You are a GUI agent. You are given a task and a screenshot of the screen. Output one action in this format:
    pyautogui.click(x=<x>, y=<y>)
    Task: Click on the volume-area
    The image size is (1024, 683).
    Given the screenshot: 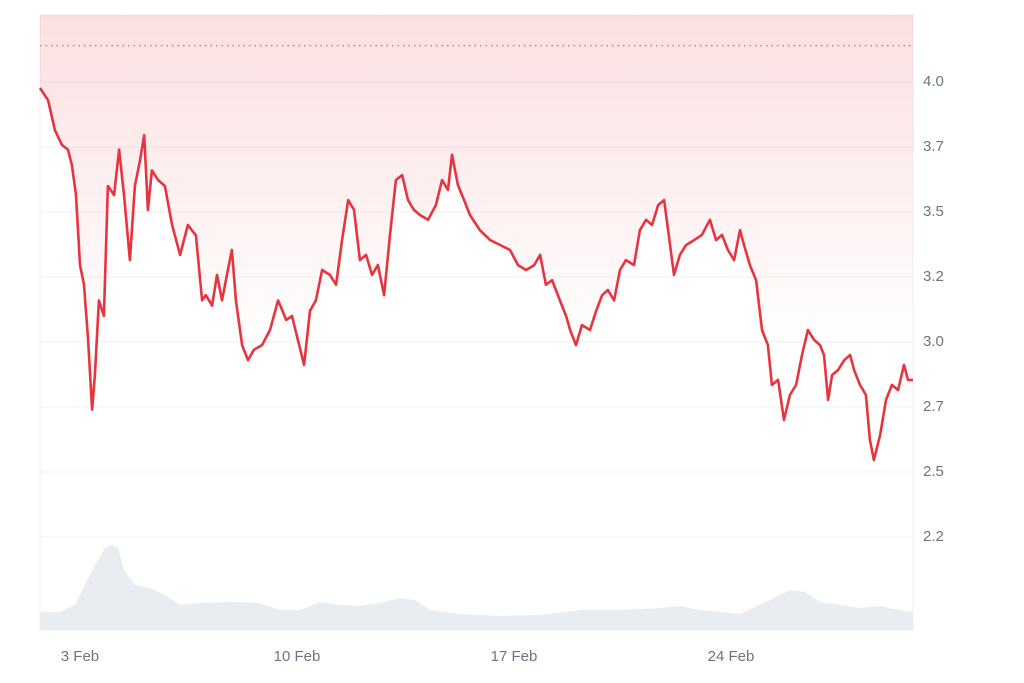 What is the action you would take?
    pyautogui.click(x=476, y=587)
    